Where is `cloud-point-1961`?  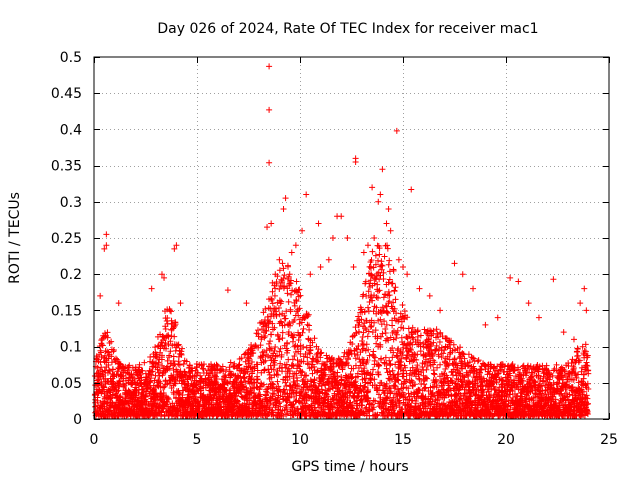 cloud-point-1961 is located at coordinates (273, 353).